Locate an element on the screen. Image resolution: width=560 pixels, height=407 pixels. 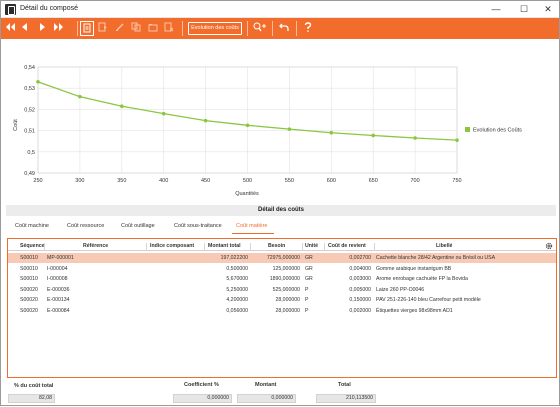
previous-record-icon is located at coordinates (24, 28).